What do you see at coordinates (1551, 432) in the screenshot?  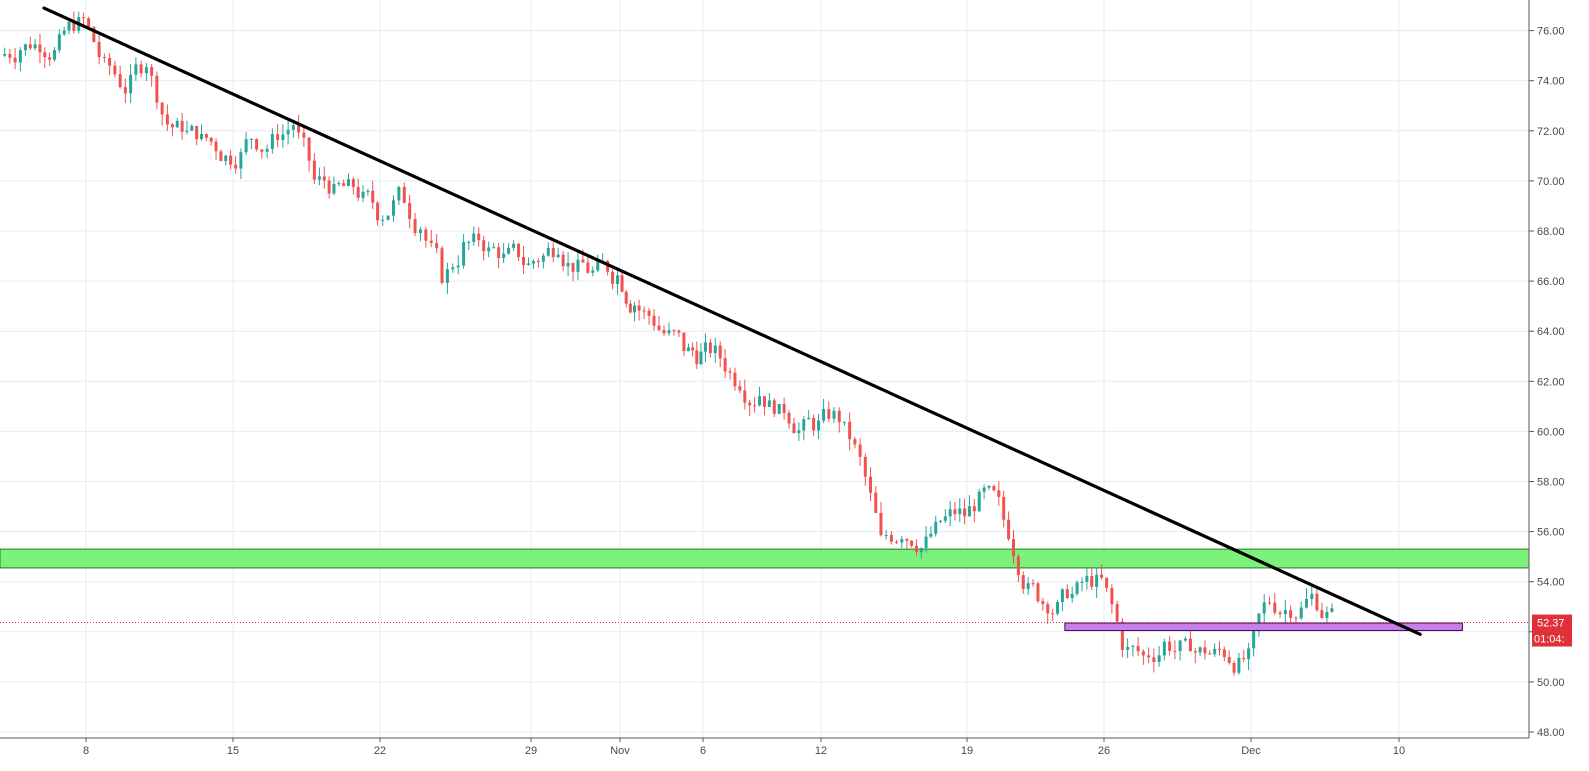 I see `y-tick-label: 60.00` at bounding box center [1551, 432].